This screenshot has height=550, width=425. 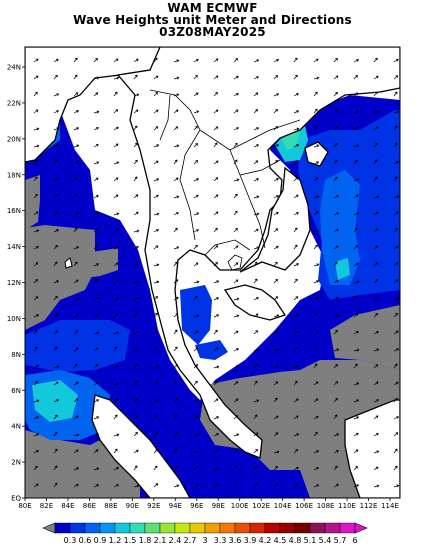 I want to click on colorbar-label: 0.9, so click(x=100, y=540).